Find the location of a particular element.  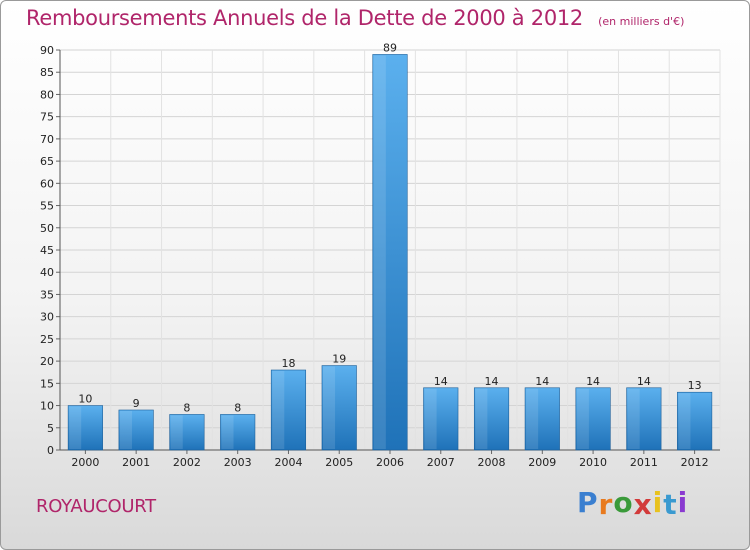

x-tick-label-2010: 2010 is located at coordinates (593, 462).